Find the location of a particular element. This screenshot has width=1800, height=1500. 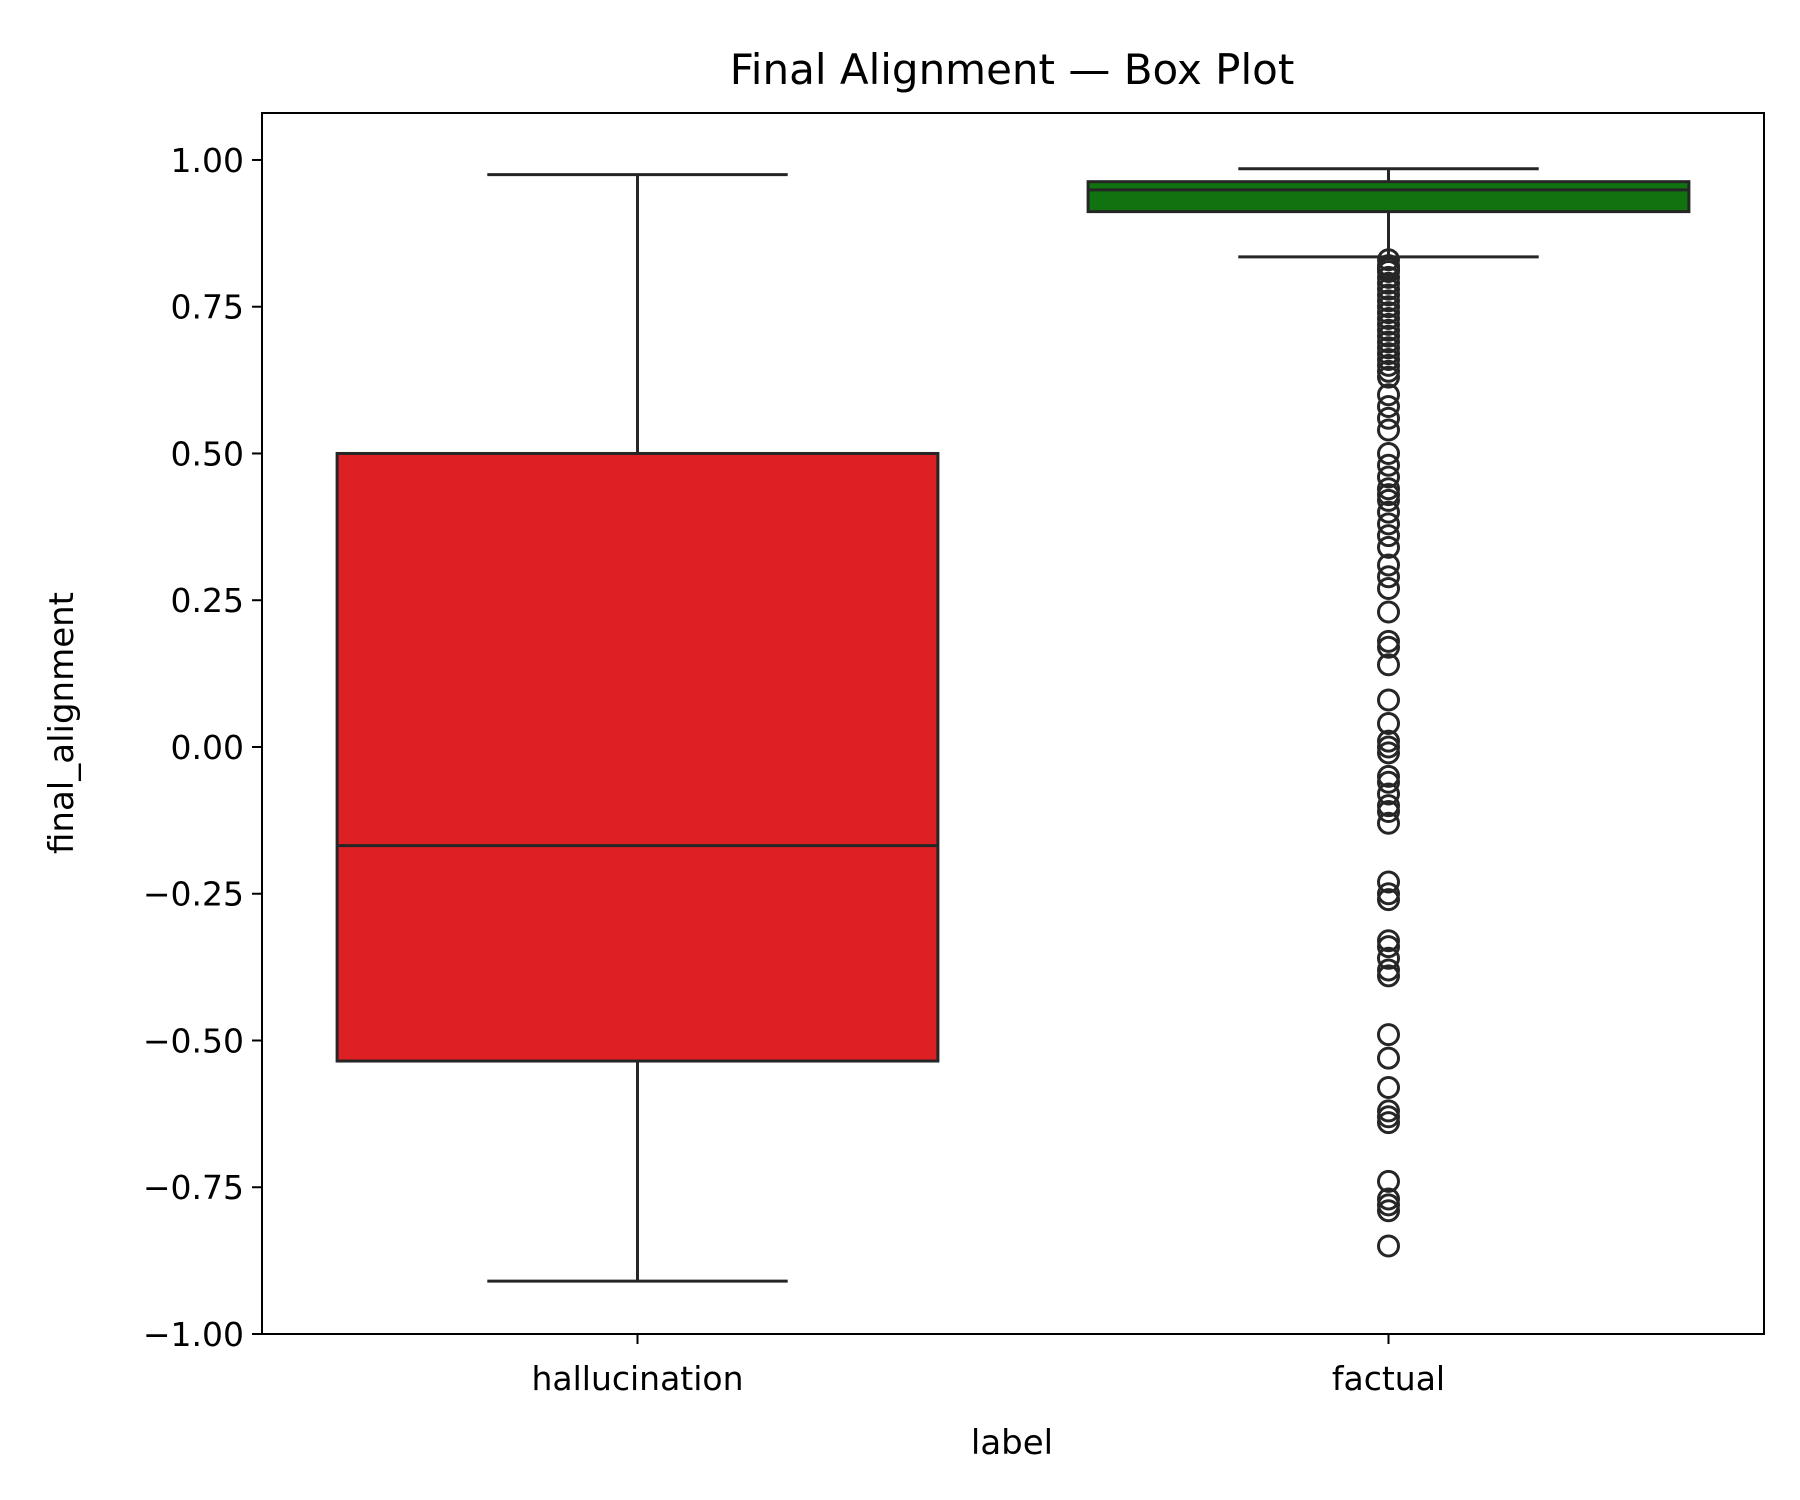

y-tick-label: −0.50 is located at coordinates (193, 1040).